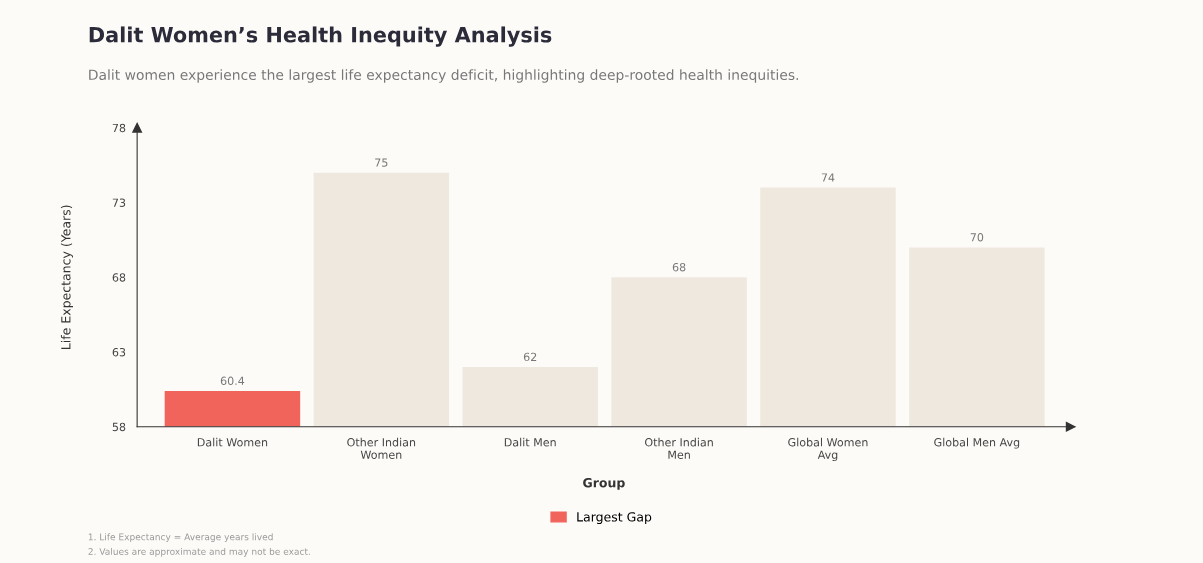 The height and width of the screenshot is (563, 1203). Describe the element at coordinates (232, 380) in the screenshot. I see `data-label: 60.4` at that location.